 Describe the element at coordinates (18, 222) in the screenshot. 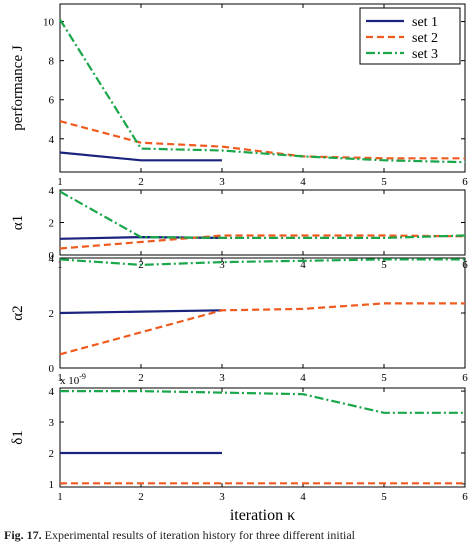

I see `y-axis-label: α1` at that location.